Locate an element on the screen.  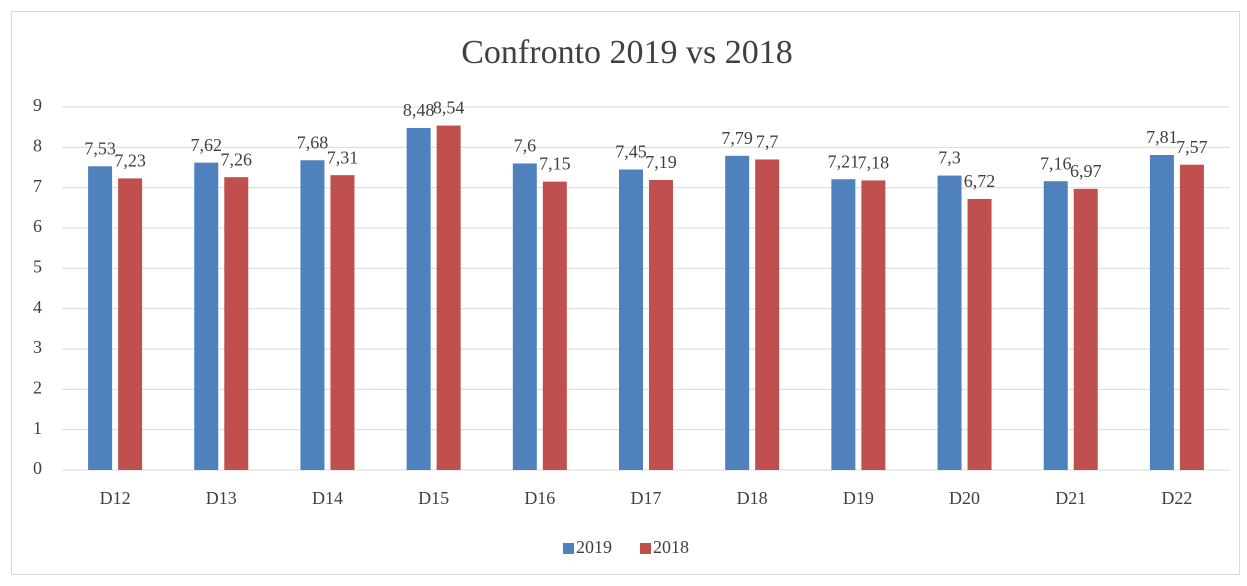
data-label: 7,31 is located at coordinates (343, 157).